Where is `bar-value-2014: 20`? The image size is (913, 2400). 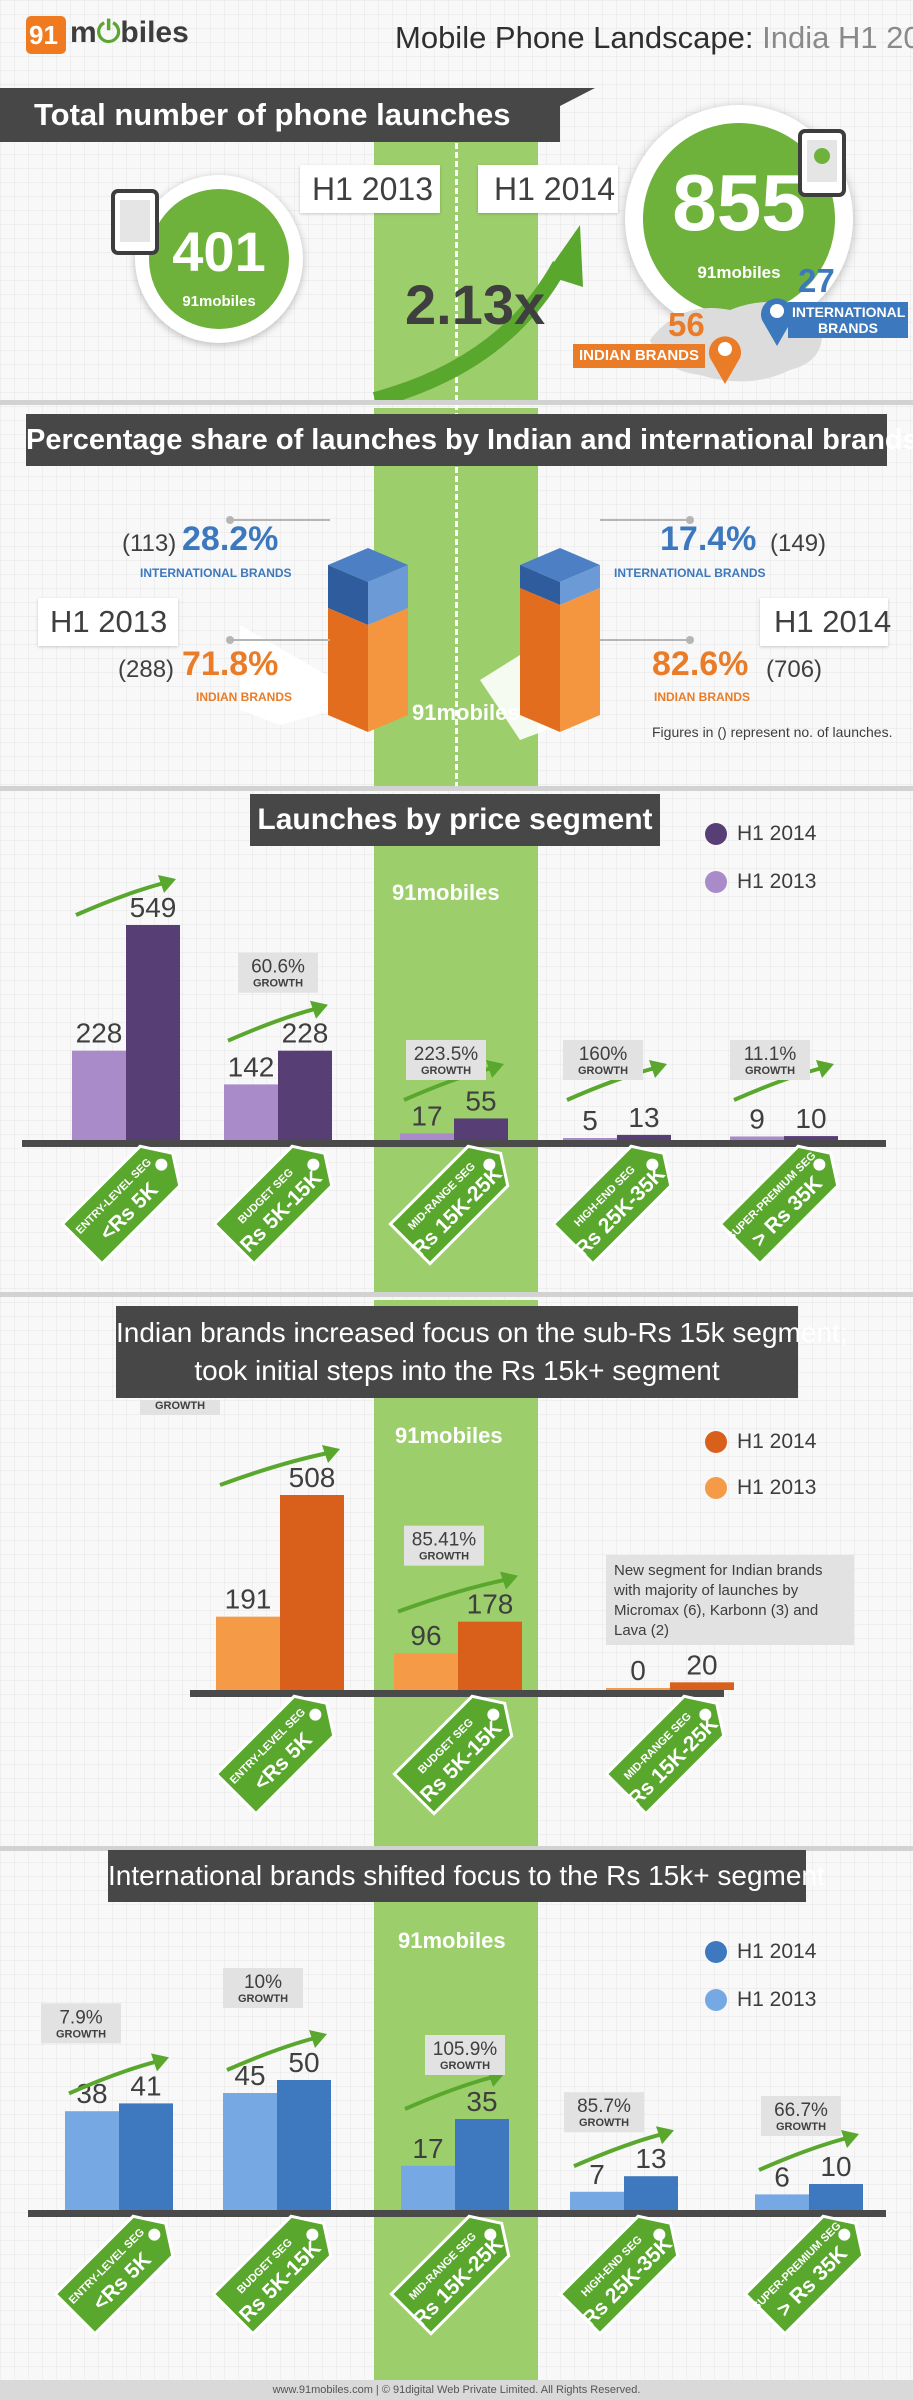
bar-value-2014: 20 is located at coordinates (701, 1664).